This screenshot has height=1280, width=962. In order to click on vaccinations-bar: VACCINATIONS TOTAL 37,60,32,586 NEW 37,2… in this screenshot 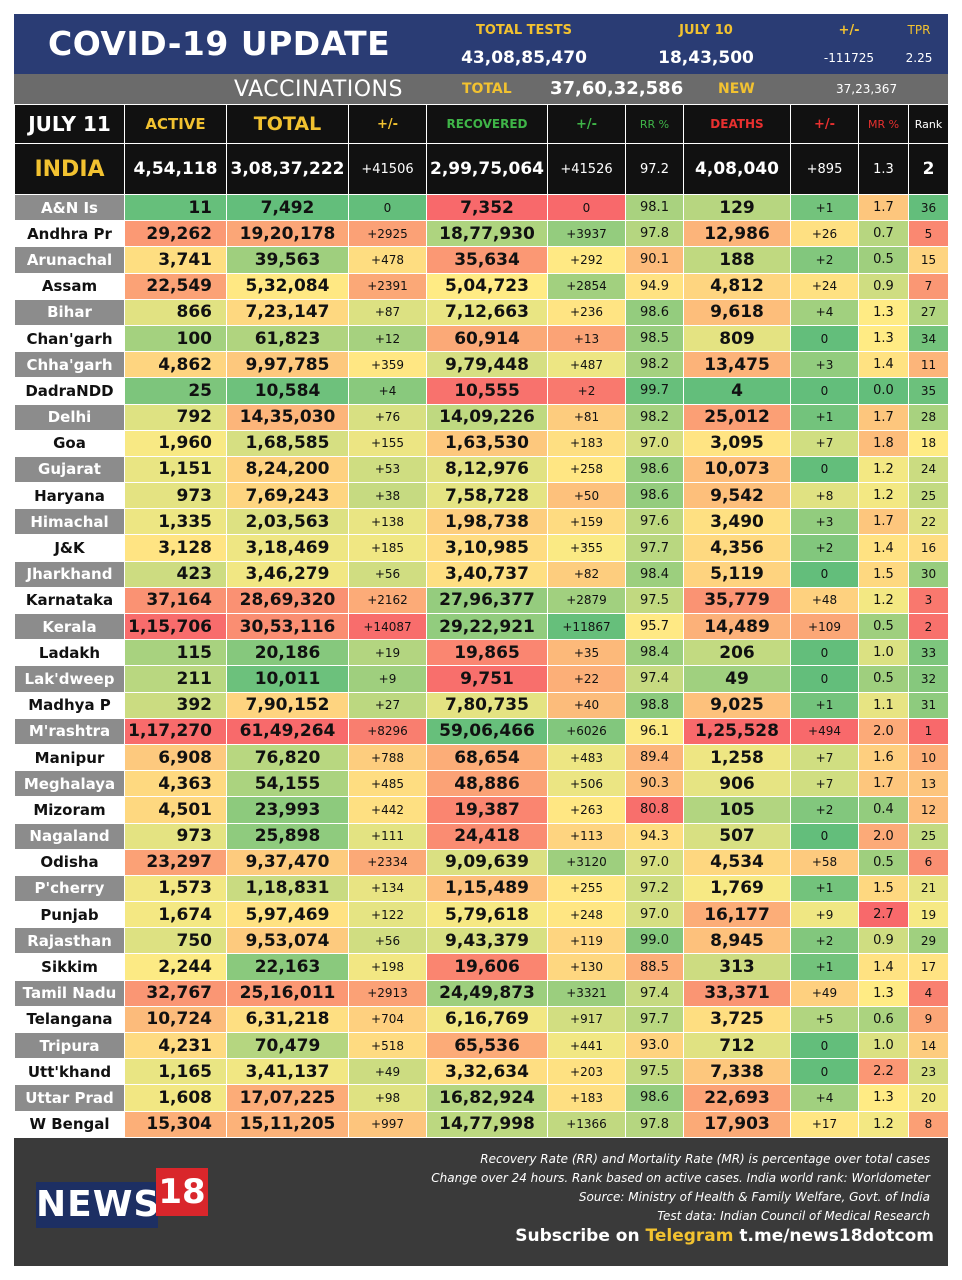, I will do `click(481, 89)`.